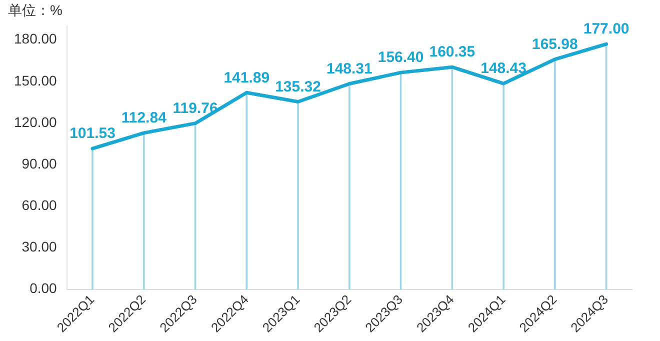 The height and width of the screenshot is (341, 660). What do you see at coordinates (452, 52) in the screenshot?
I see `data-label: 160.35` at bounding box center [452, 52].